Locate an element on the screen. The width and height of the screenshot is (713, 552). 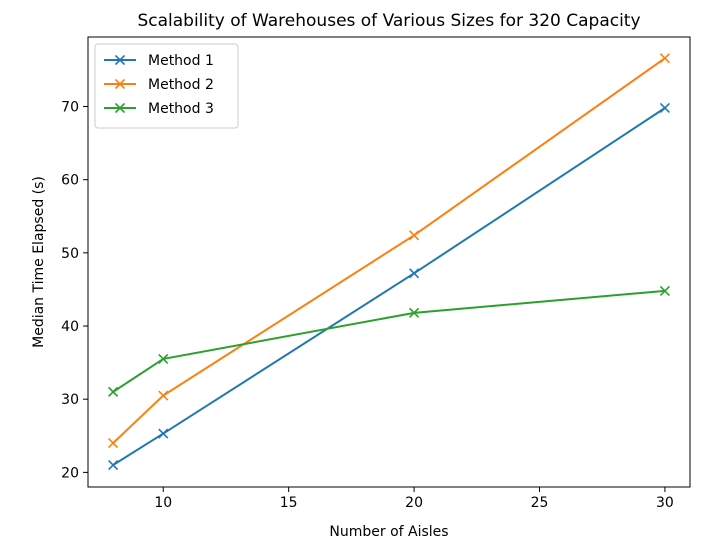
legend-label: Method 3 is located at coordinates (181, 109).